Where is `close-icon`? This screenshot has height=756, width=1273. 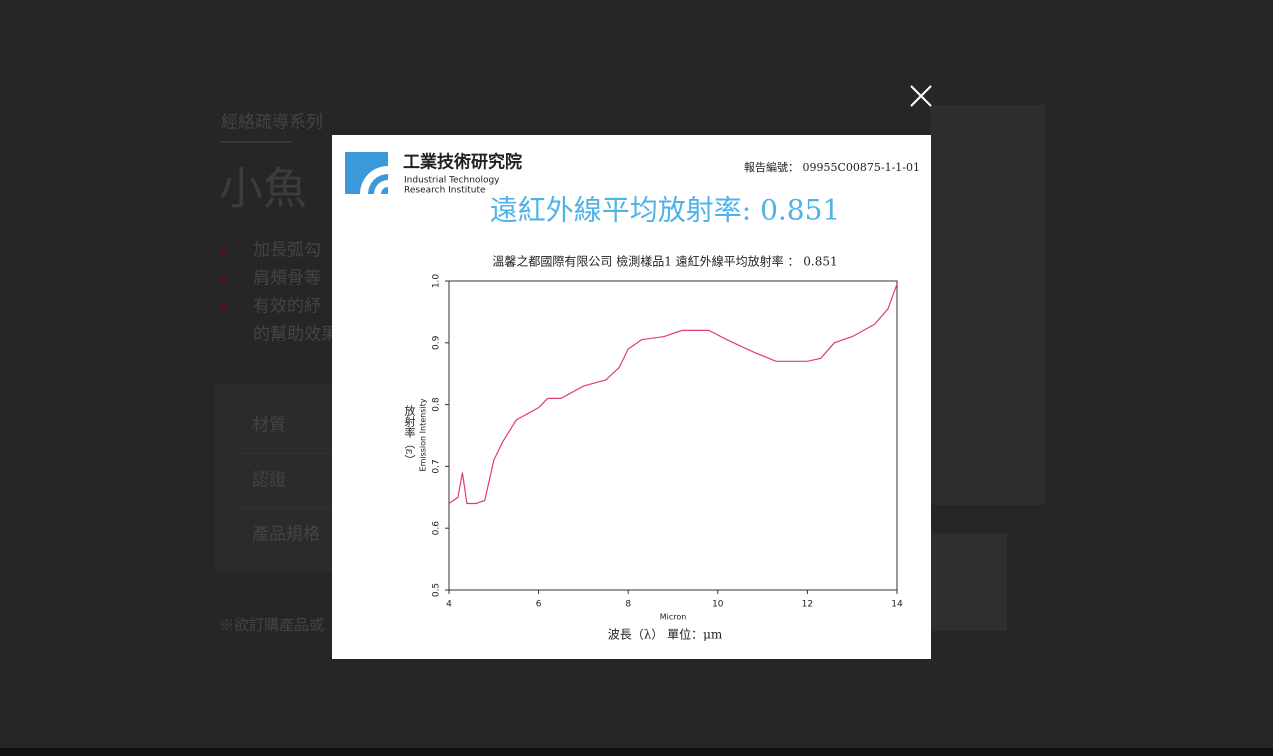 close-icon is located at coordinates (921, 96).